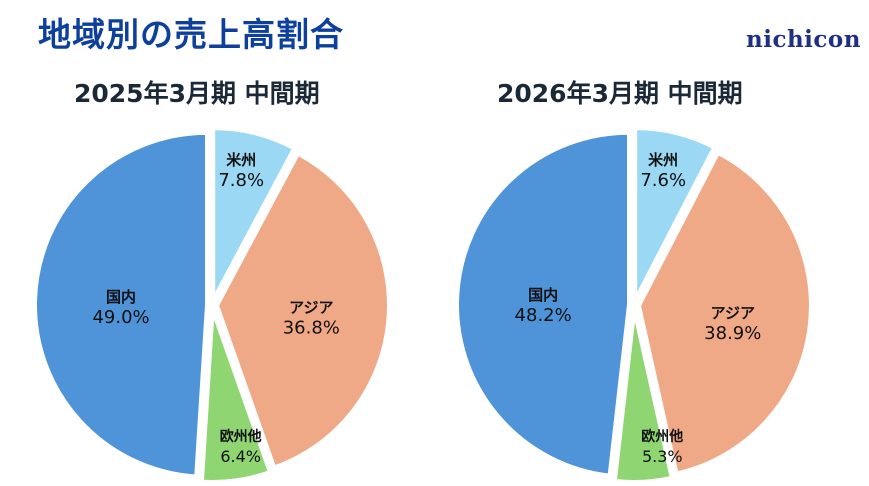 The height and width of the screenshot is (486, 869). Describe the element at coordinates (732, 333) in the screenshot. I see `slice-percent-label: 38.9%` at that location.